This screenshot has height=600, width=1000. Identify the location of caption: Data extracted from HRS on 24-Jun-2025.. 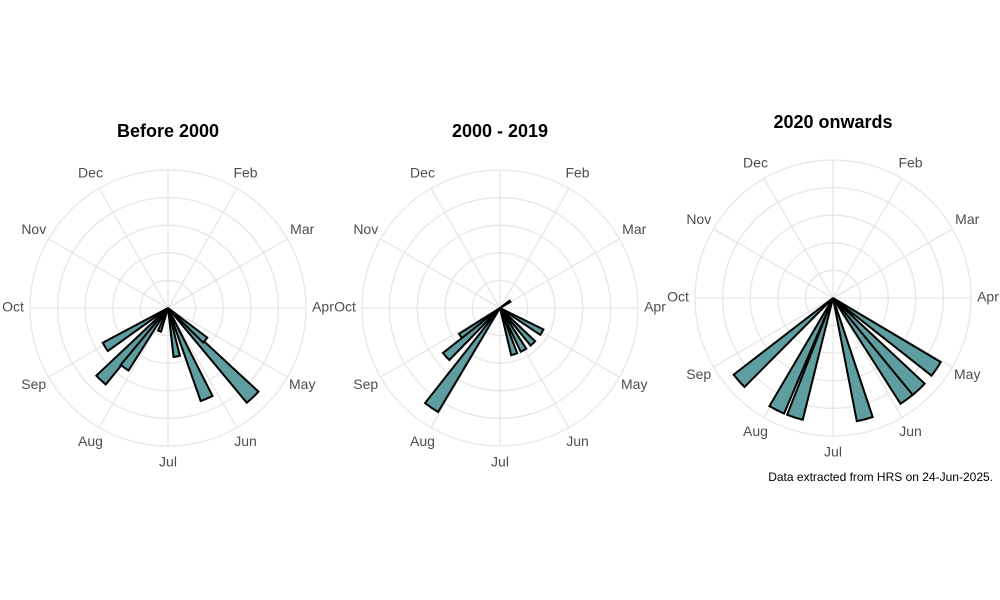
(880, 477).